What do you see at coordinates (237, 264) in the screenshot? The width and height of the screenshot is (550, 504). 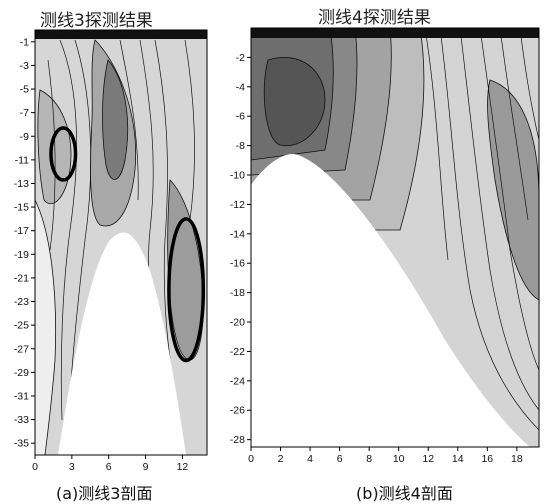 I see `panel-b-y-tick-label: -16` at bounding box center [237, 264].